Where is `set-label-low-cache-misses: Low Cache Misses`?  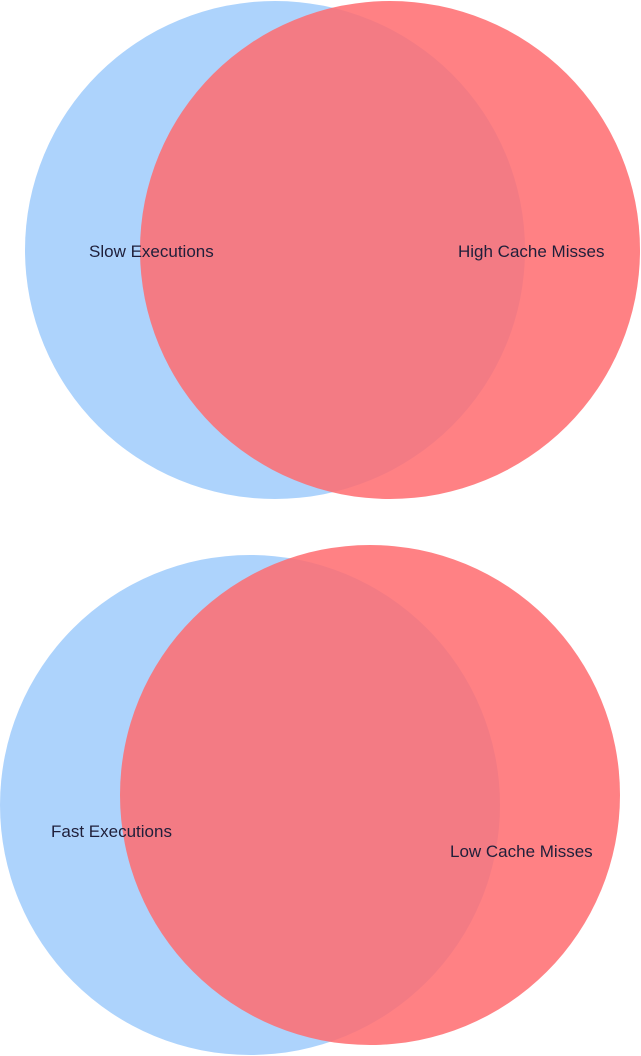
set-label-low-cache-misses: Low Cache Misses is located at coordinates (521, 851).